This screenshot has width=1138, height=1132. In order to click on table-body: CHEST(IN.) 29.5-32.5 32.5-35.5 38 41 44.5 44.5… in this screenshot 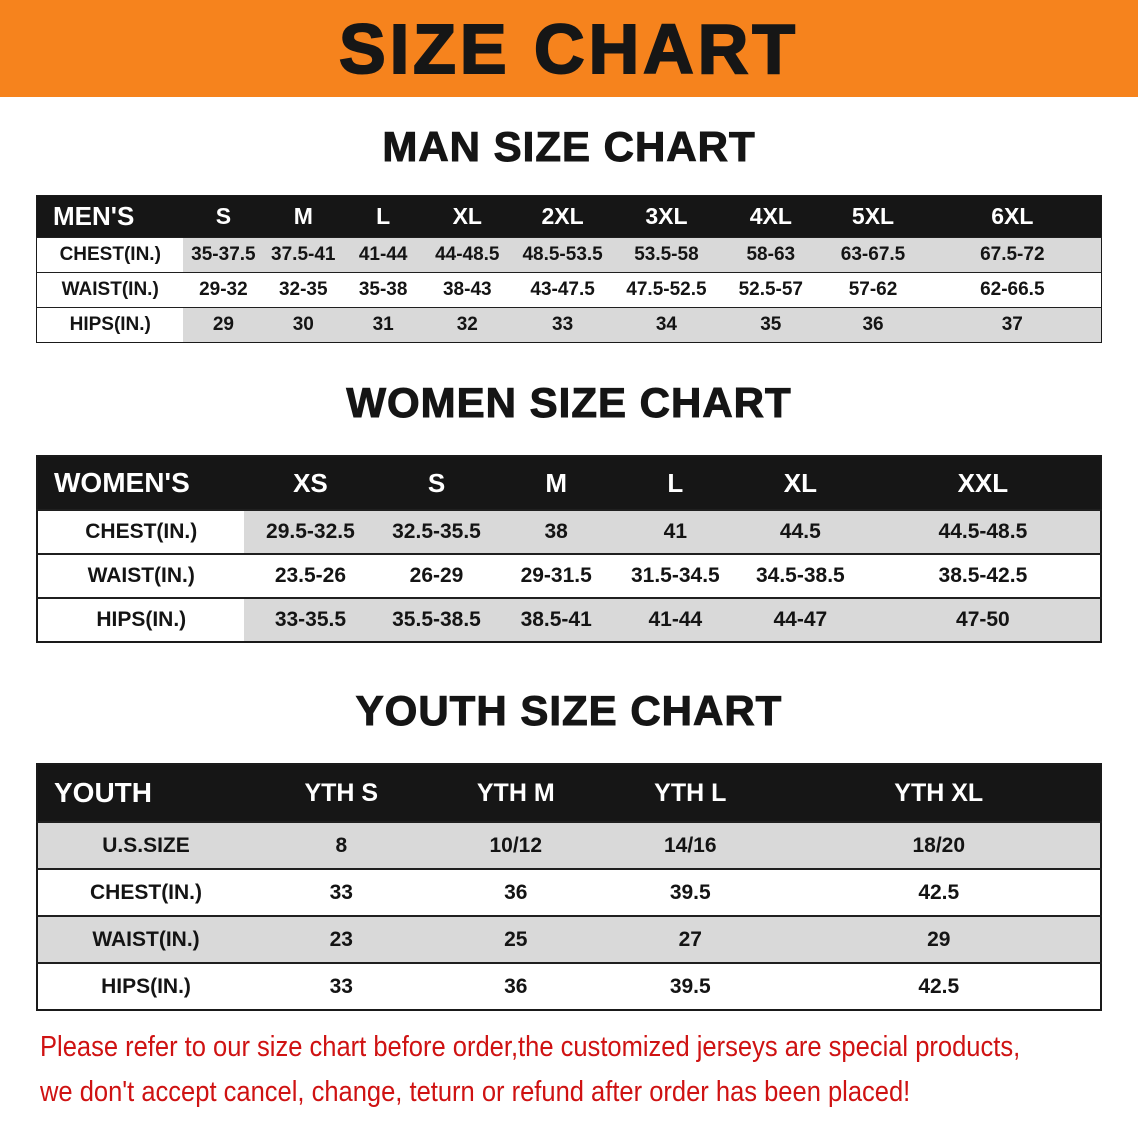, I will do `click(569, 576)`.